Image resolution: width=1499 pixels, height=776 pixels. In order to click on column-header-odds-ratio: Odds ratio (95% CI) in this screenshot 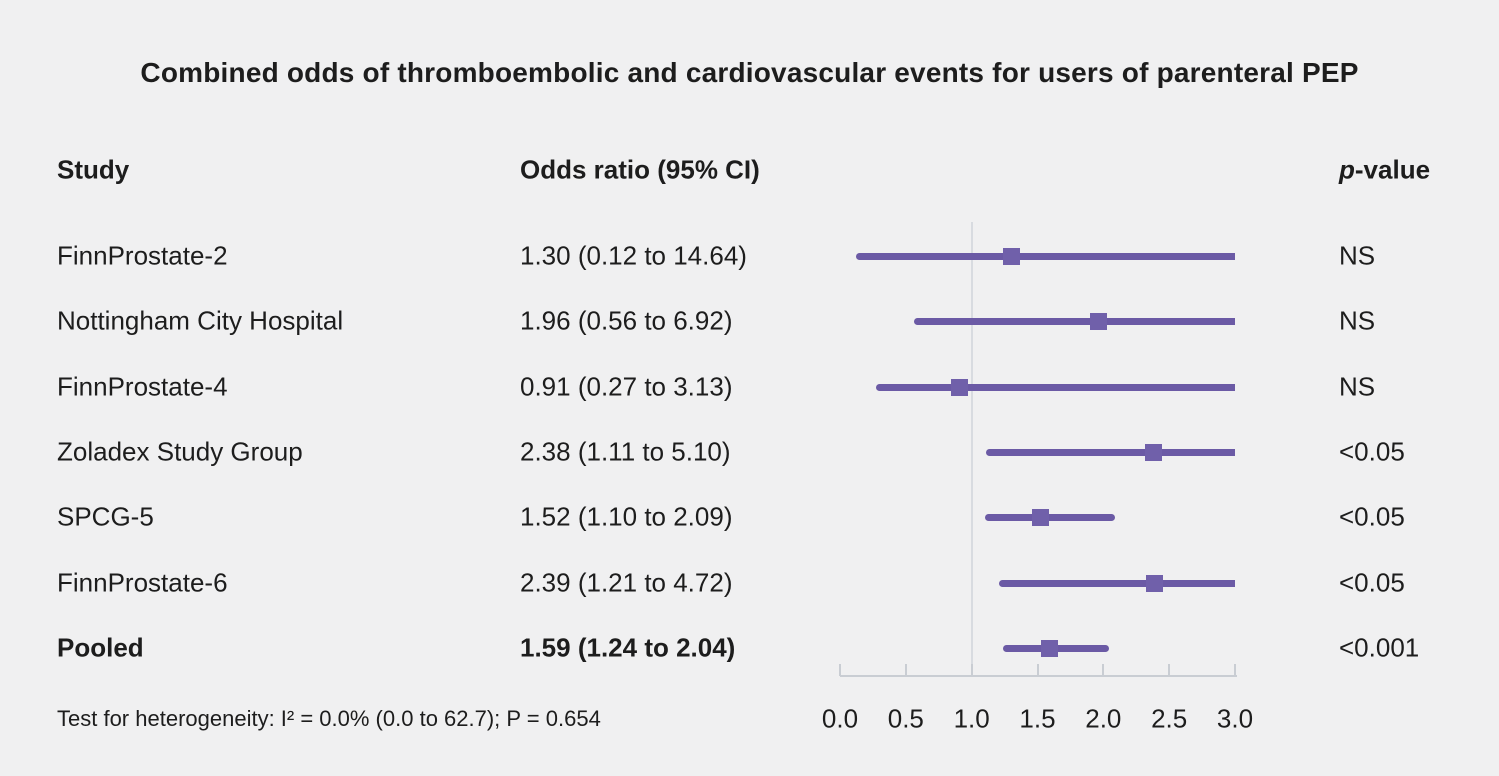, I will do `click(640, 169)`.